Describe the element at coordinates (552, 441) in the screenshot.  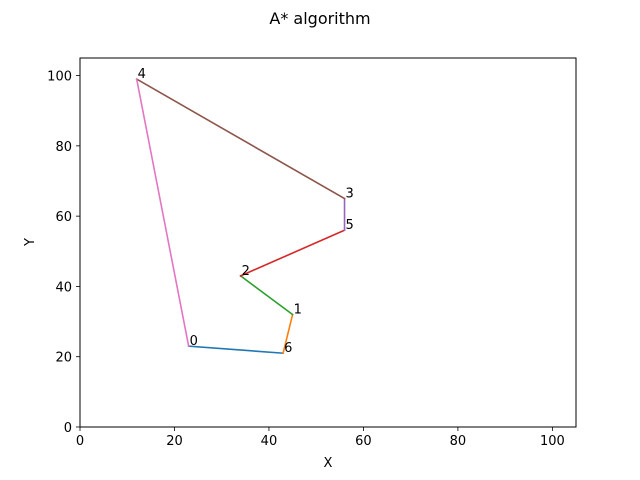
I see `x-tick-label: 100` at that location.